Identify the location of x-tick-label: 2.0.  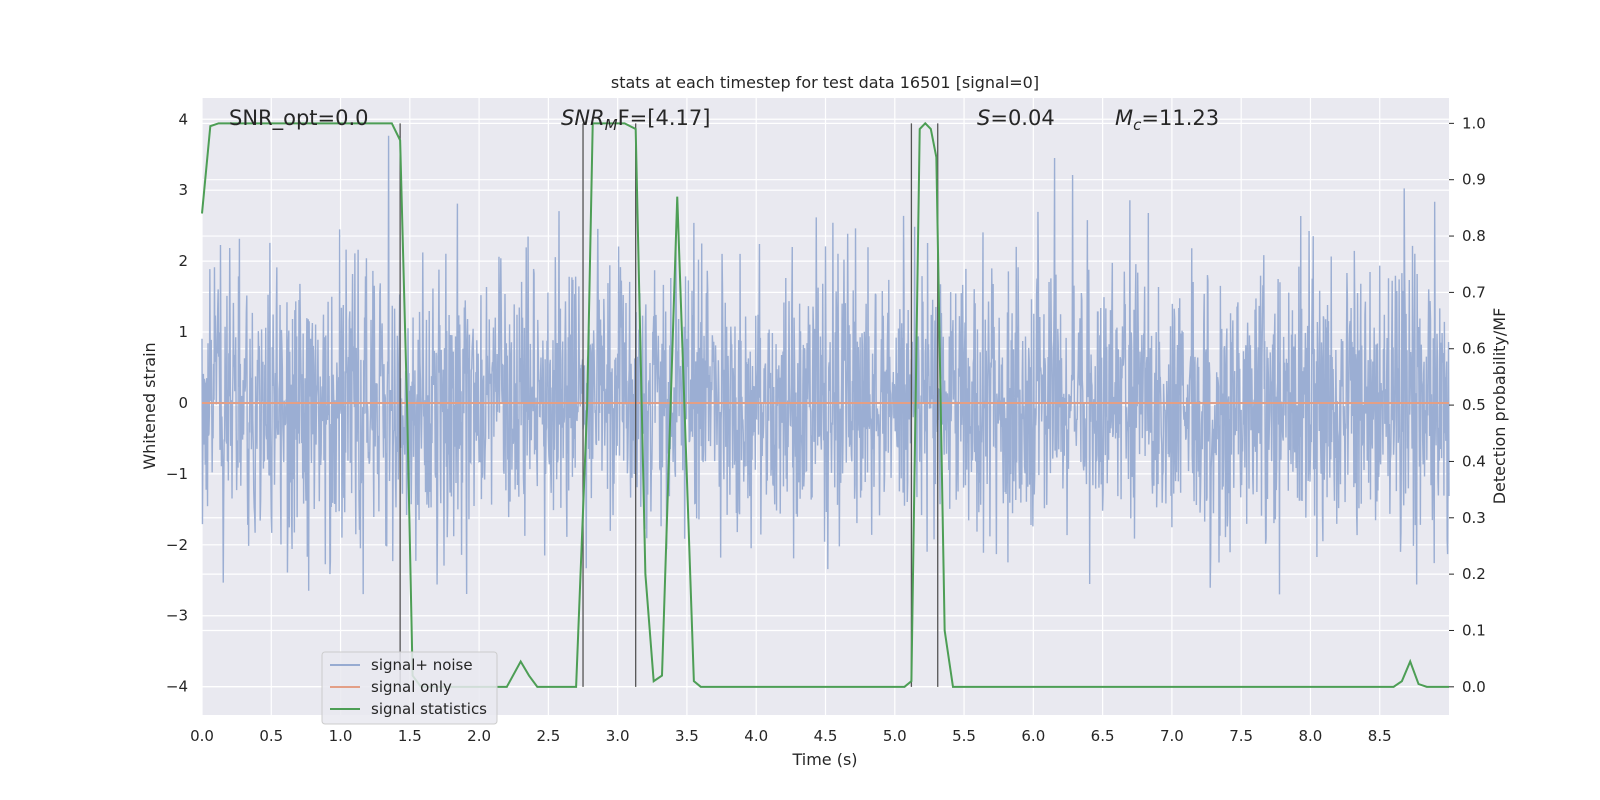
(479, 736).